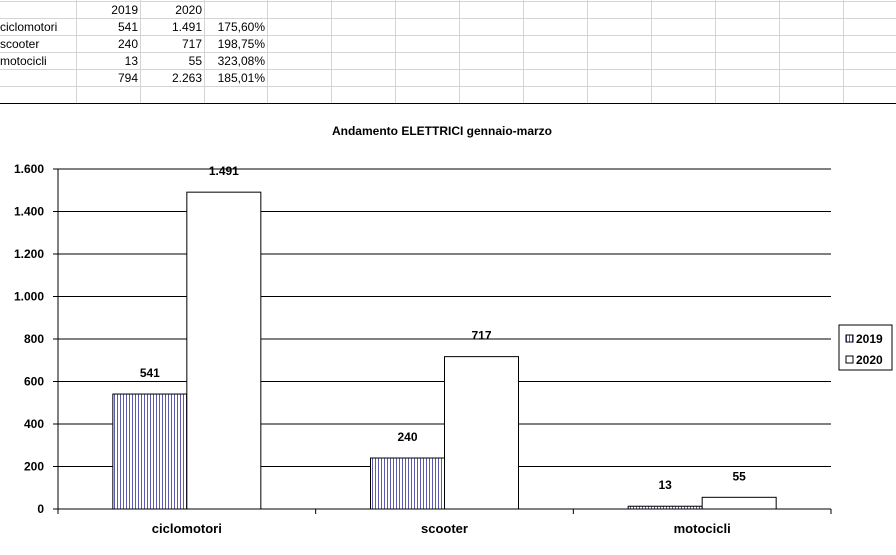  Describe the element at coordinates (481, 336) in the screenshot. I see `data-label-2020-scooter: 717` at that location.